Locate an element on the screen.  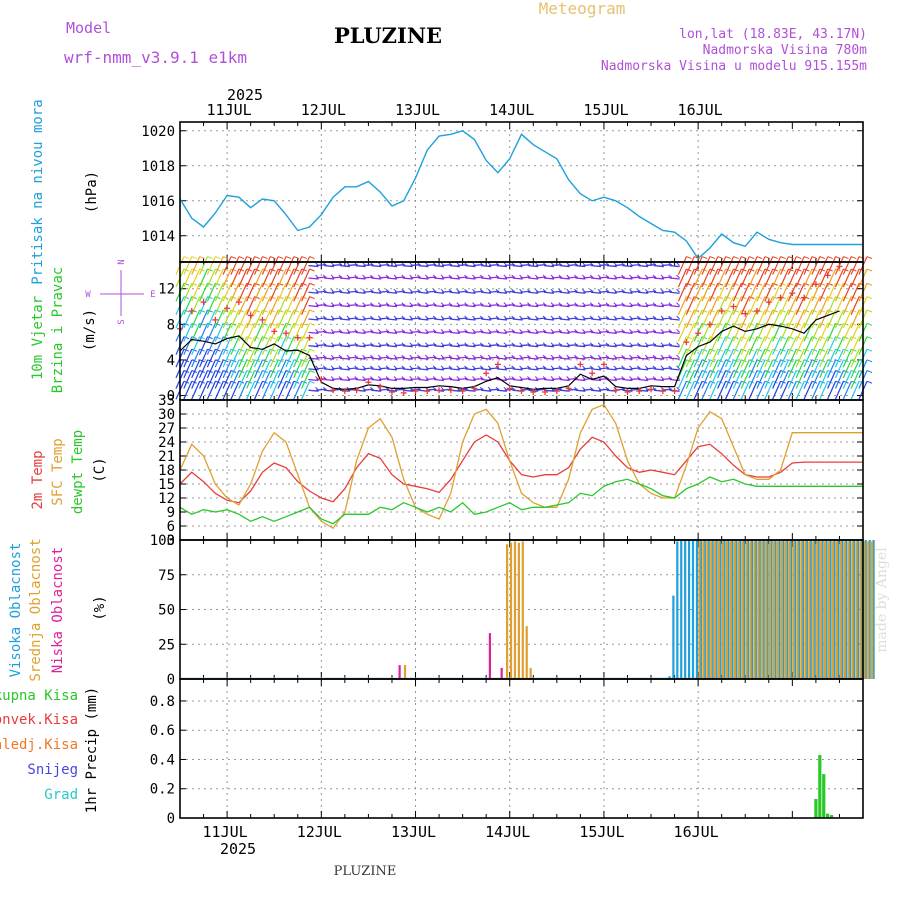
temp-label-2m: 2m Temp is located at coordinates (38, 479).